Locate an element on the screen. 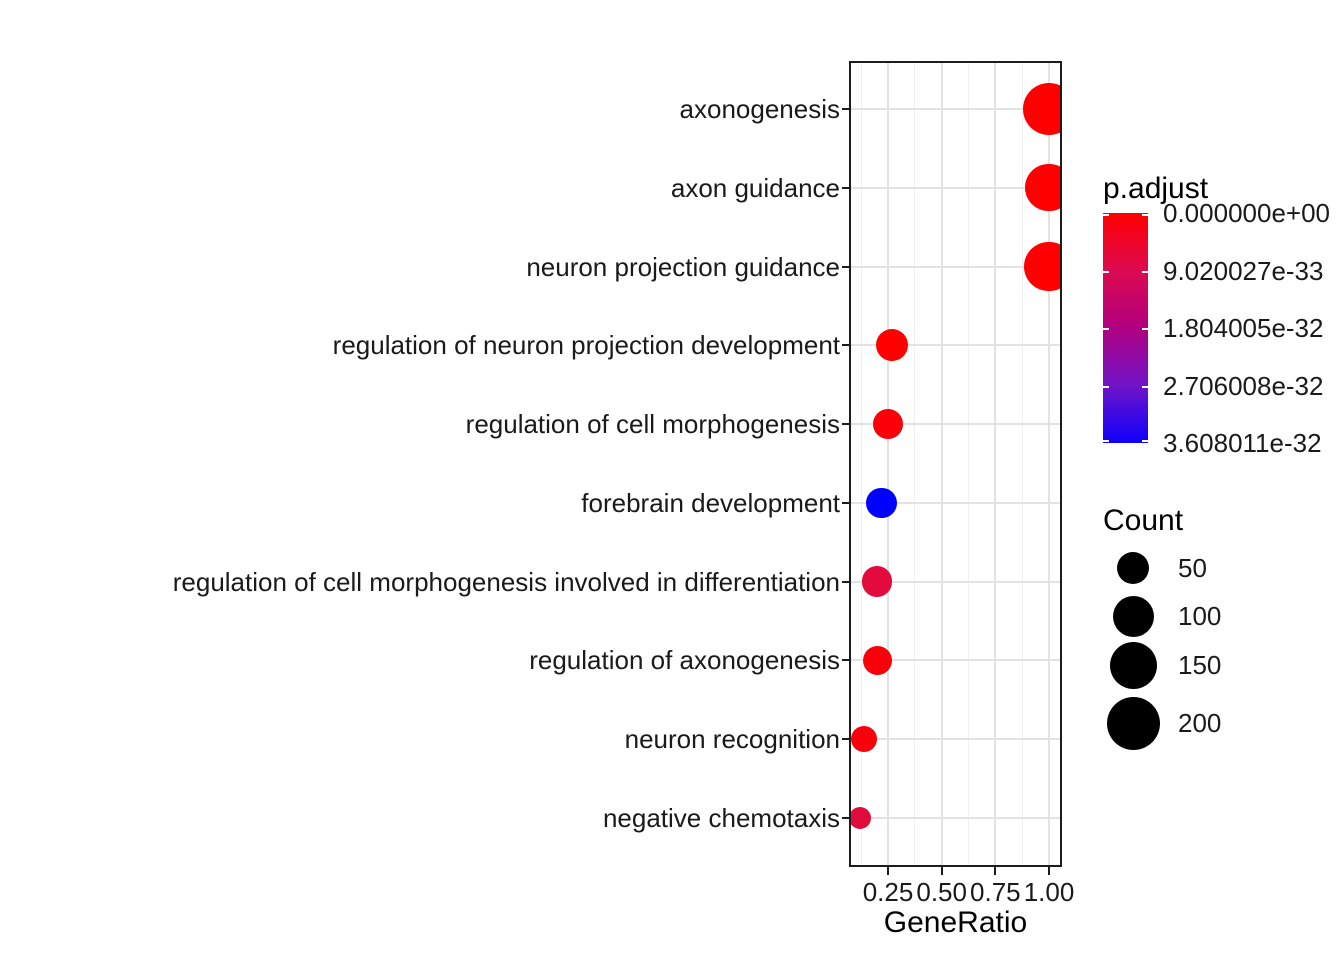 This screenshot has width=1344, height=960. padjust-tick-label: 3.608011e-32 is located at coordinates (1242, 443).